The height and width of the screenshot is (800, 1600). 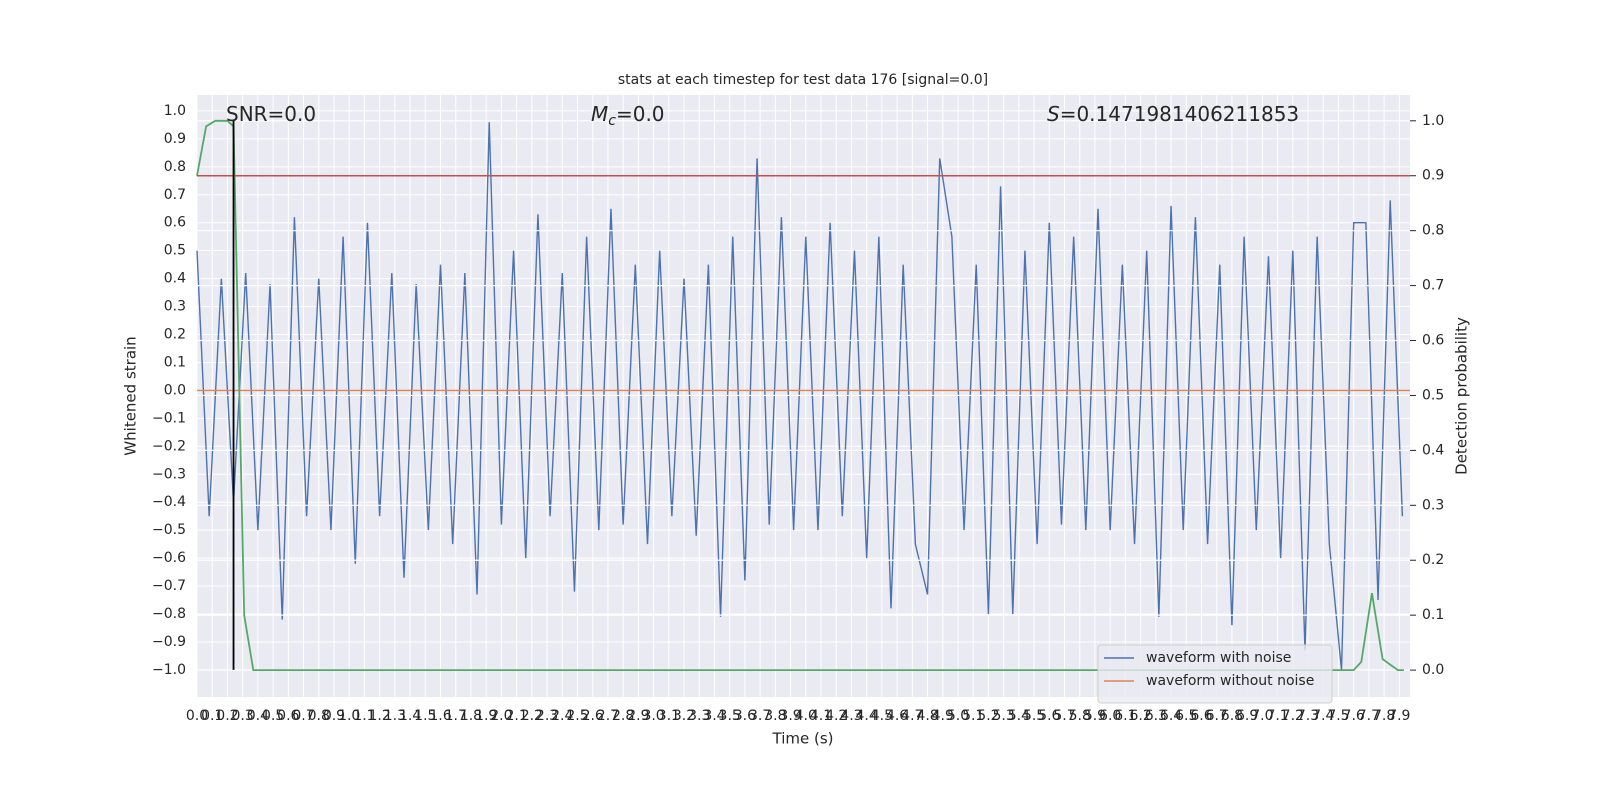 What do you see at coordinates (599, 114) in the screenshot?
I see `annotation-symbol: M` at bounding box center [599, 114].